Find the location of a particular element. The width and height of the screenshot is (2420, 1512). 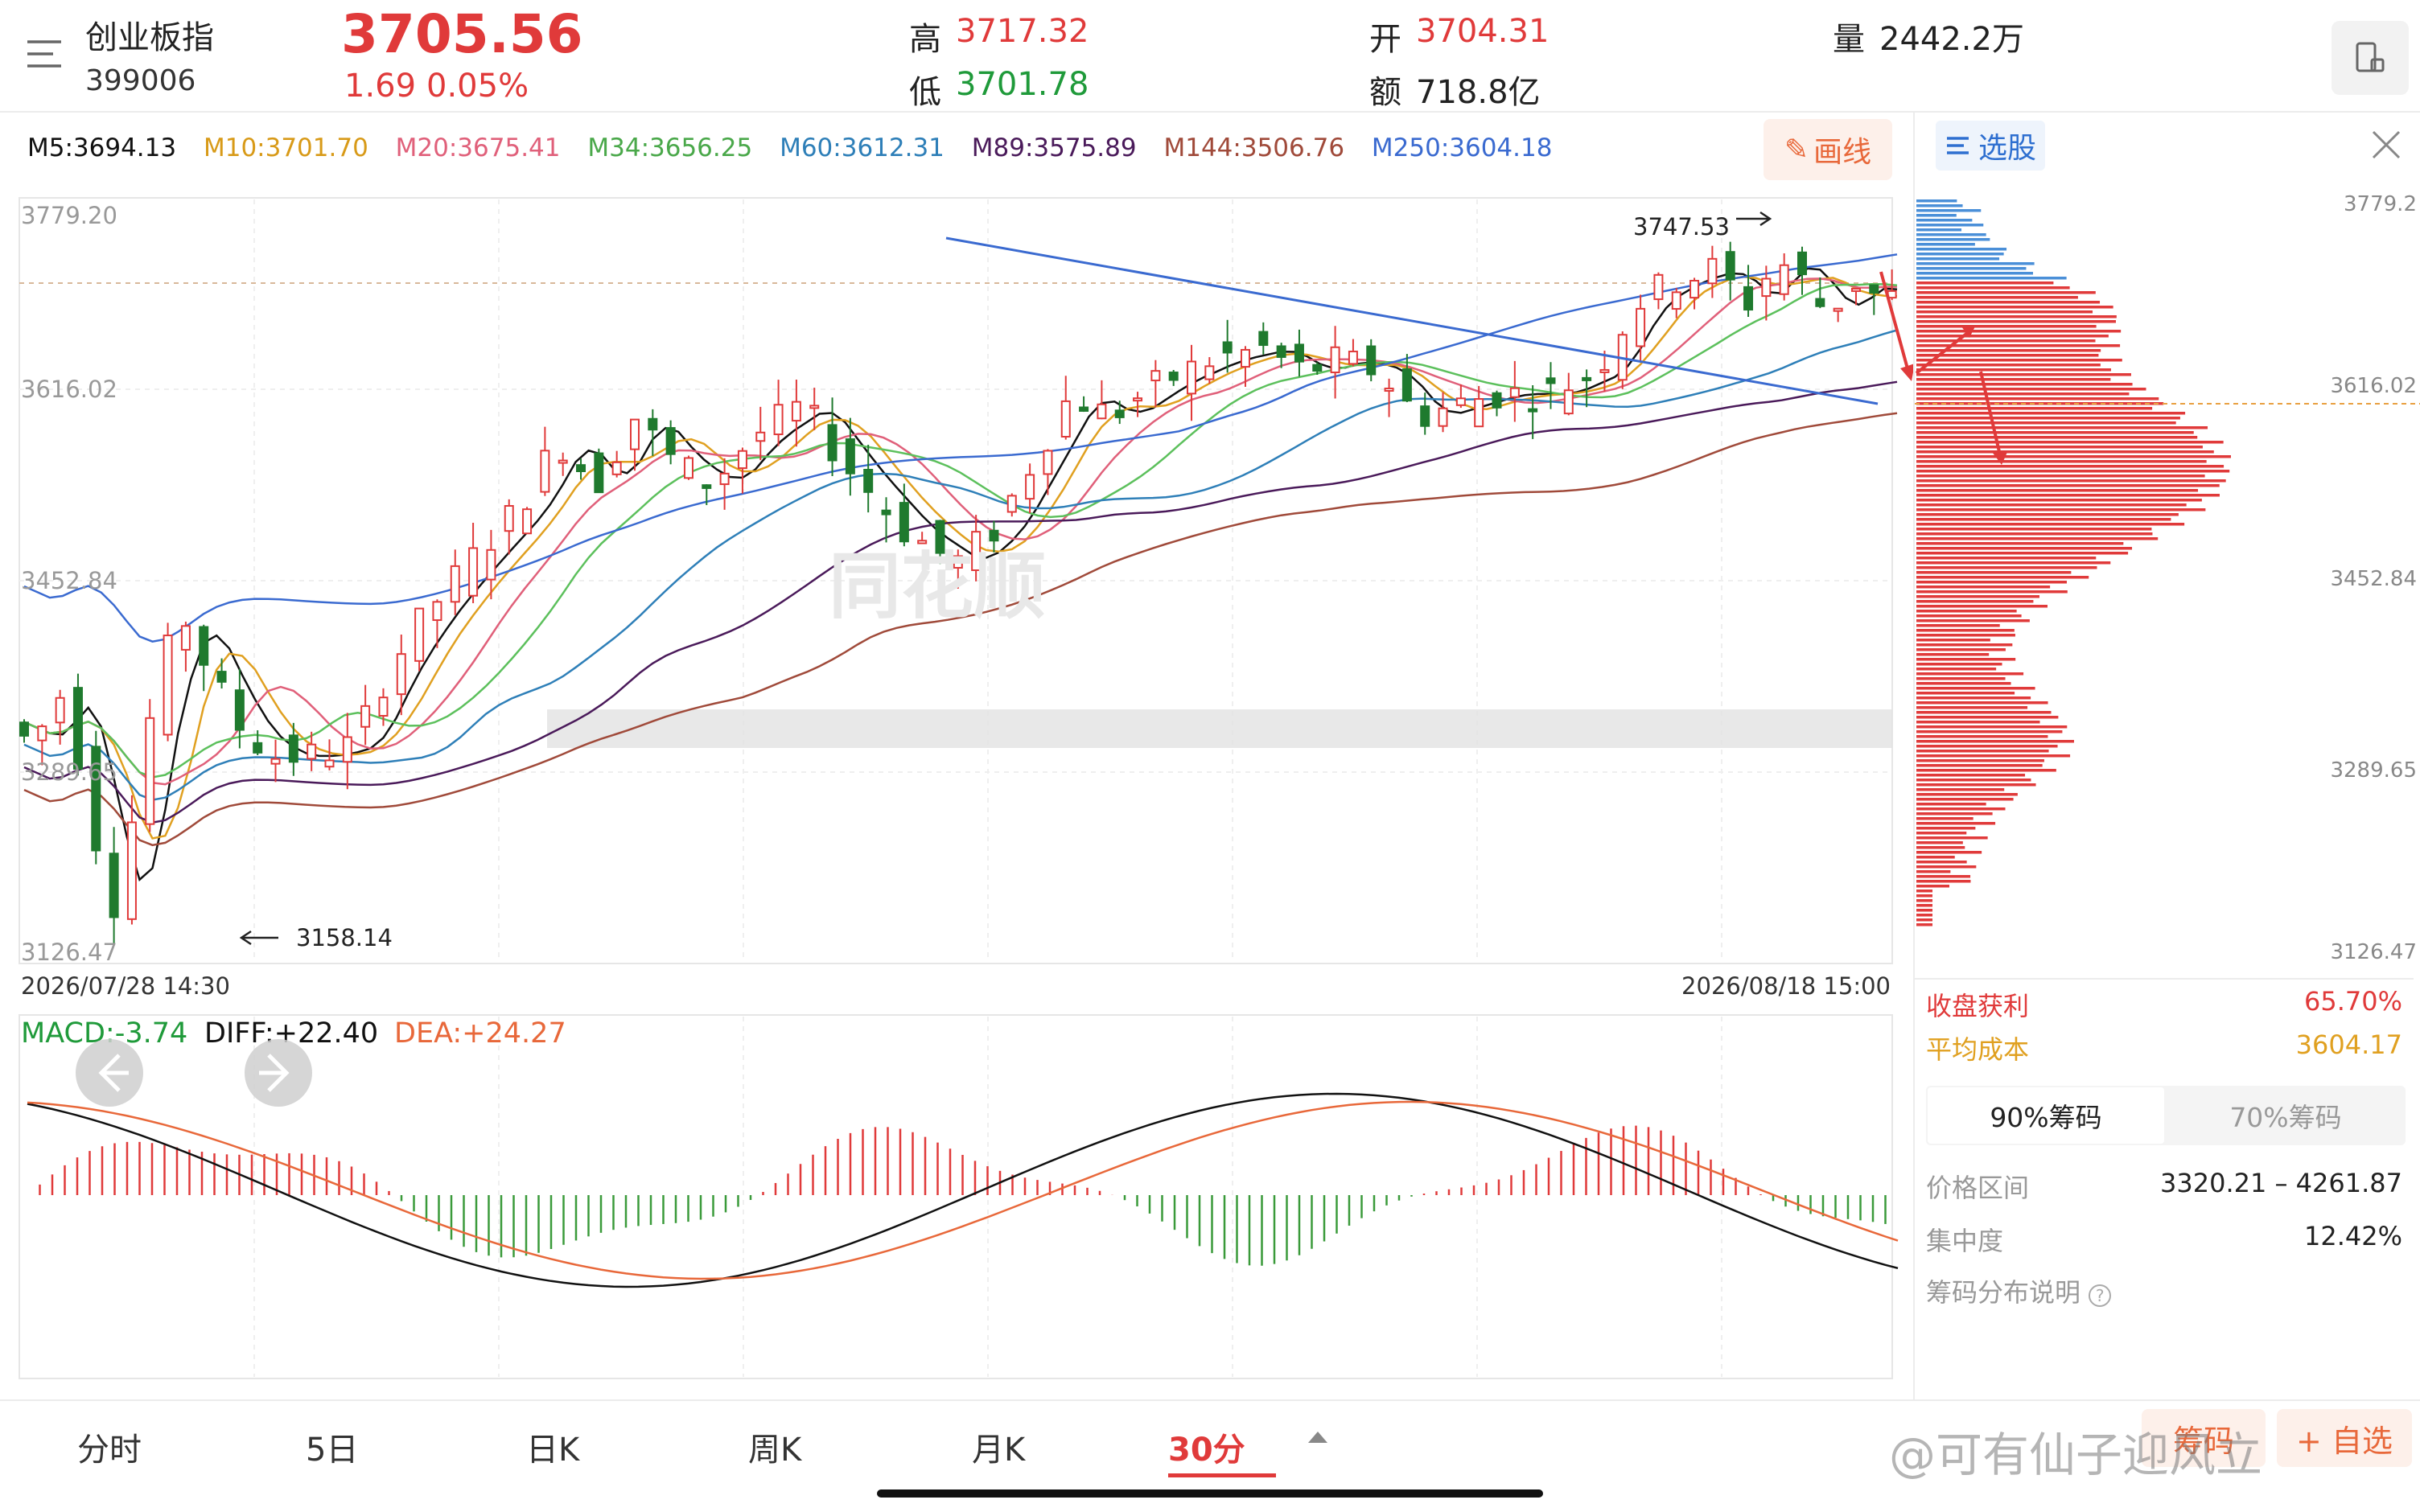

prev-arrow-button is located at coordinates (109, 1073).